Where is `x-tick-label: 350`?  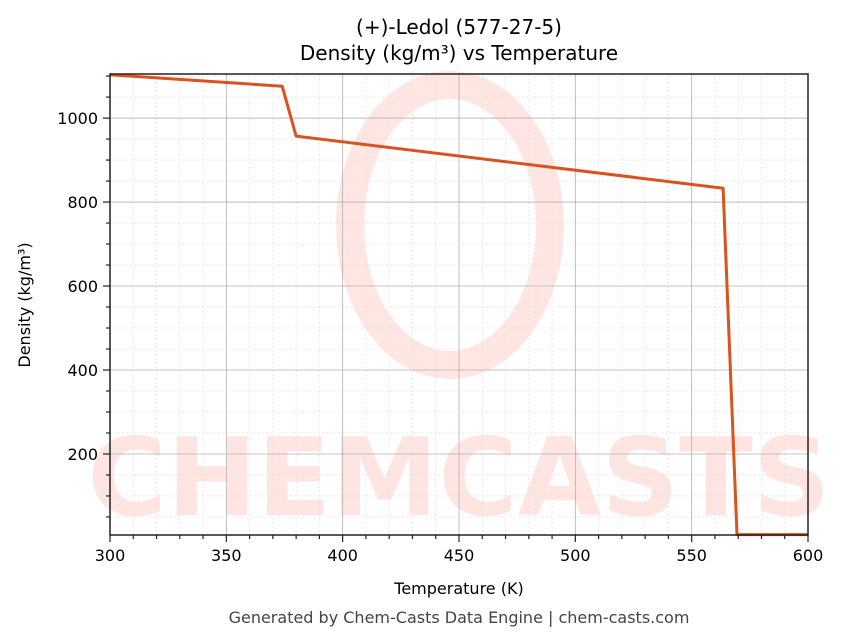 x-tick-label: 350 is located at coordinates (226, 555).